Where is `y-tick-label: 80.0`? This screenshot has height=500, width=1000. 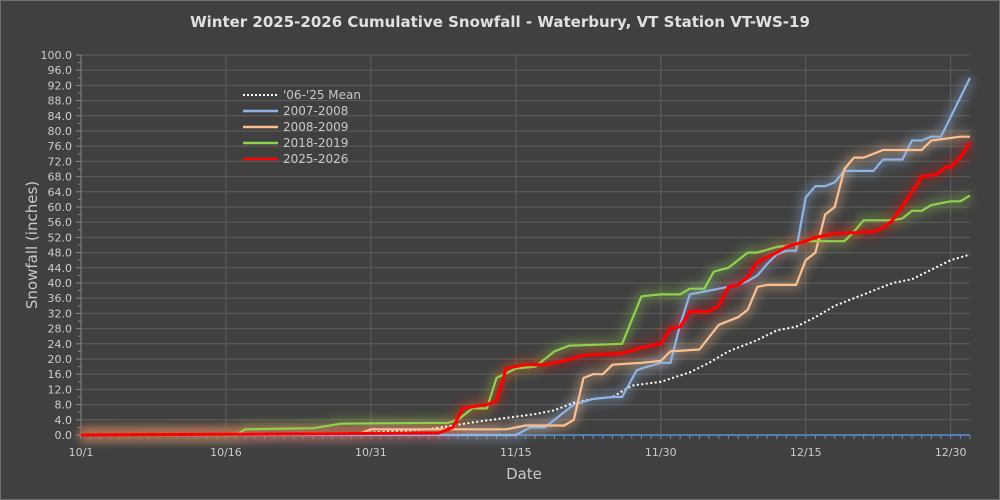
y-tick-label: 80.0 is located at coordinates (60, 131).